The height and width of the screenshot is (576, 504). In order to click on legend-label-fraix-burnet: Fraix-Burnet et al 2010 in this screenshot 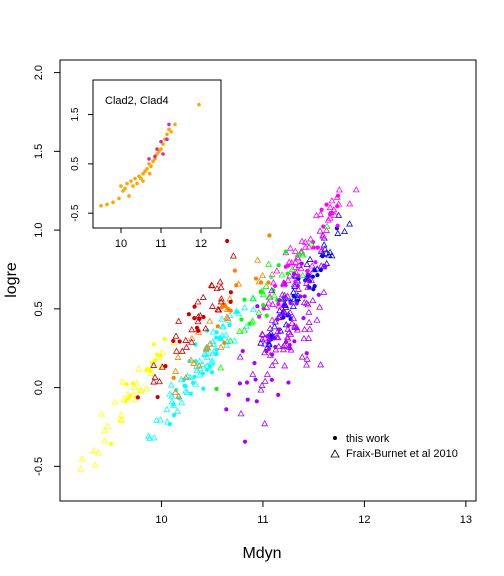, I will do `click(402, 454)`.